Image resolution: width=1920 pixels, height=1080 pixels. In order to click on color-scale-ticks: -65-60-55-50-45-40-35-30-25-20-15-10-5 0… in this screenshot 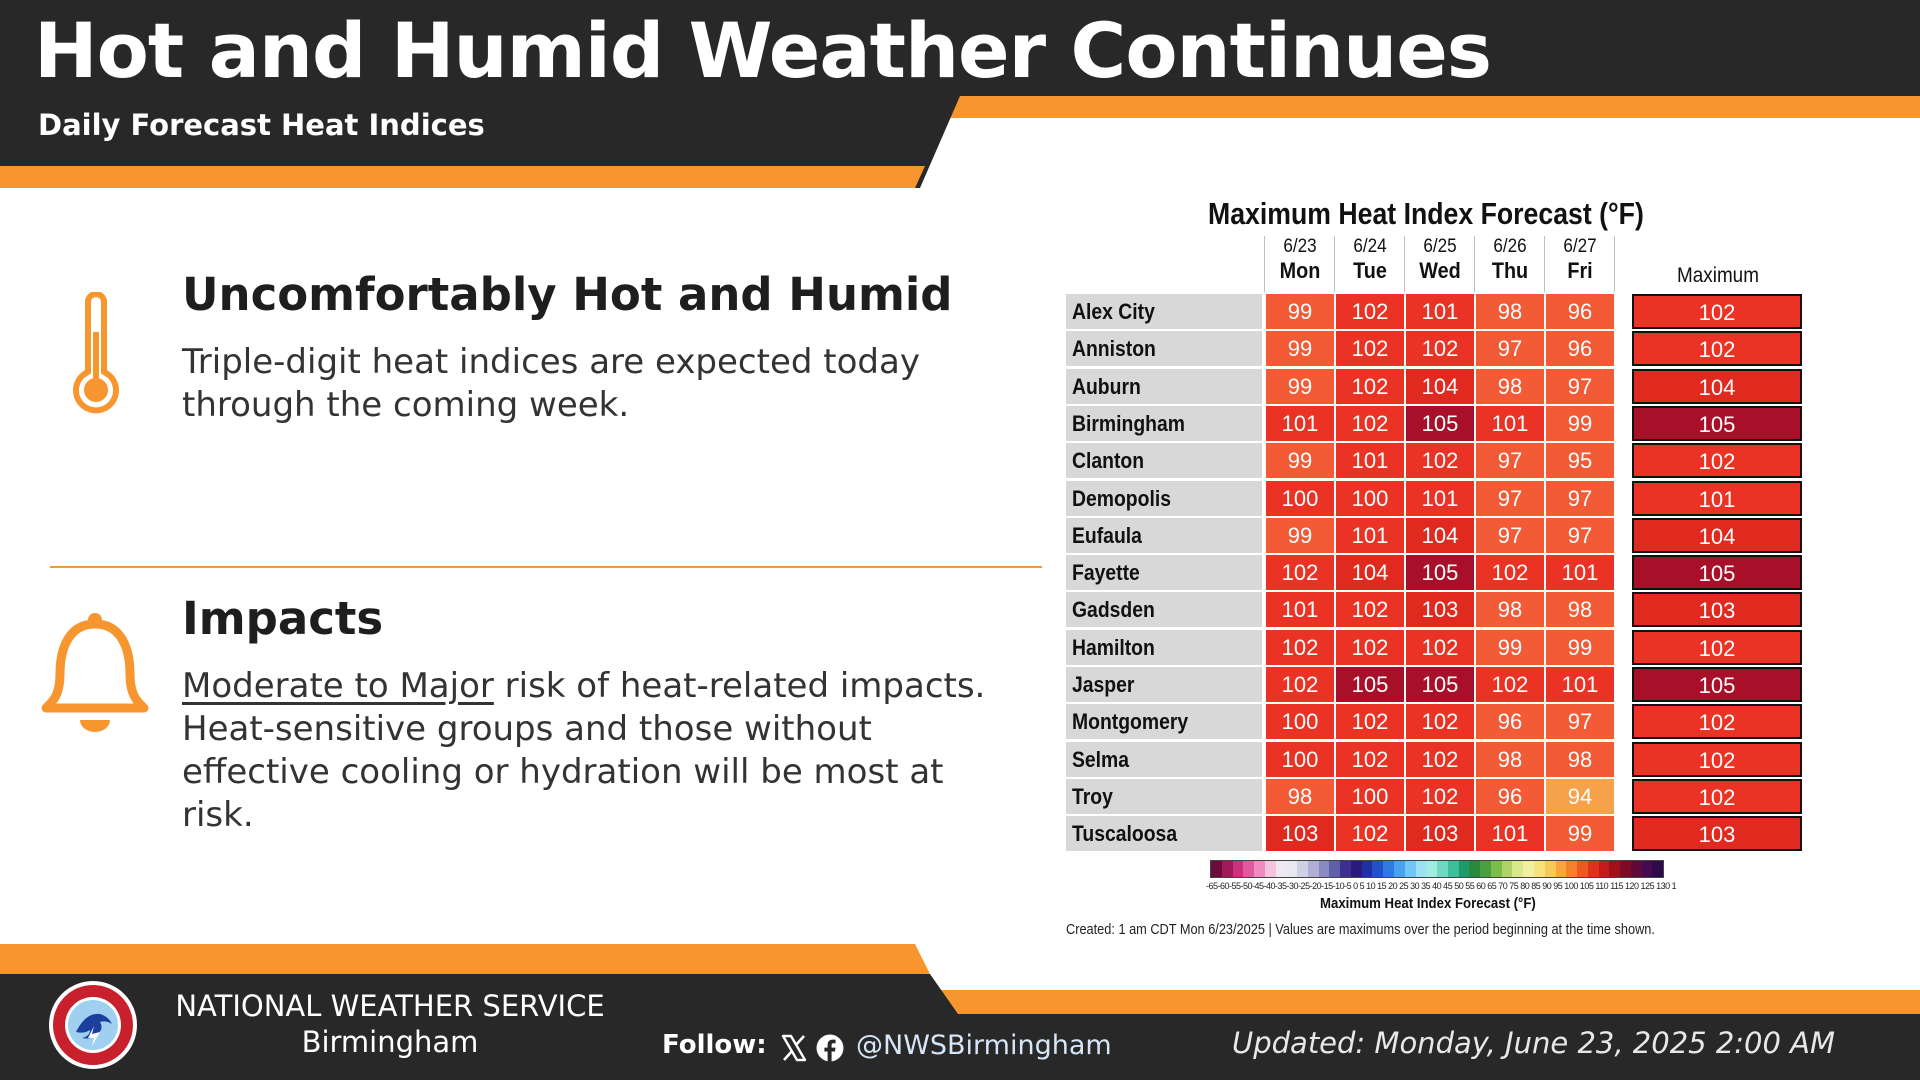, I will do `click(1441, 886)`.